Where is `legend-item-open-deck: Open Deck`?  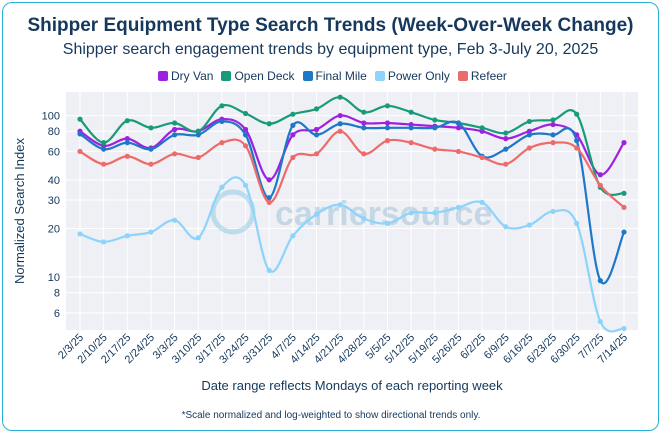
legend-item-open-deck: Open Deck is located at coordinates (258, 76).